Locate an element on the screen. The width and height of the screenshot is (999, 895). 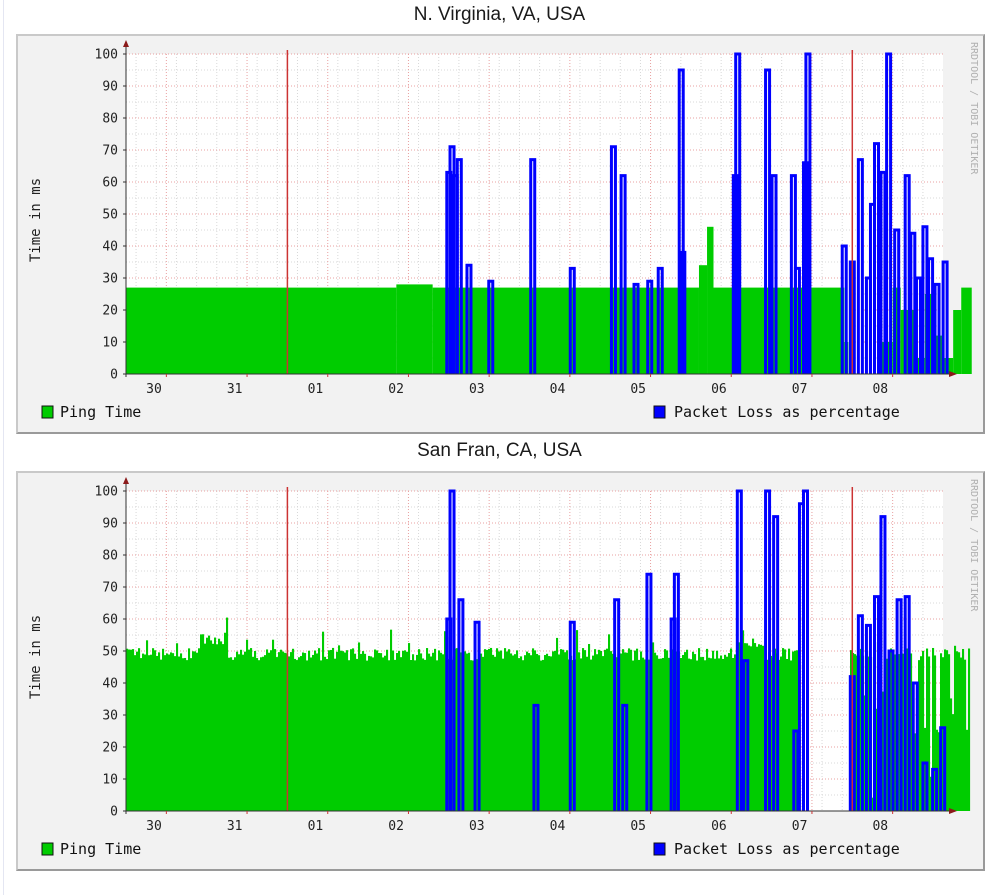
page-left-rule is located at coordinates (3, 447).